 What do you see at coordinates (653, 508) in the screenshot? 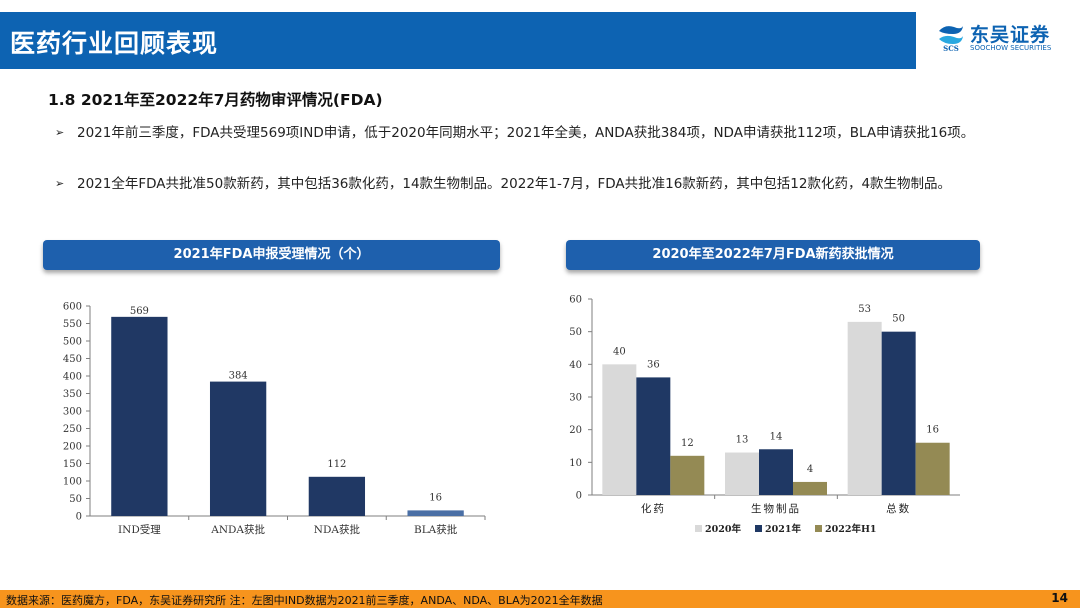
I see `x-tick-label: 化药` at bounding box center [653, 508].